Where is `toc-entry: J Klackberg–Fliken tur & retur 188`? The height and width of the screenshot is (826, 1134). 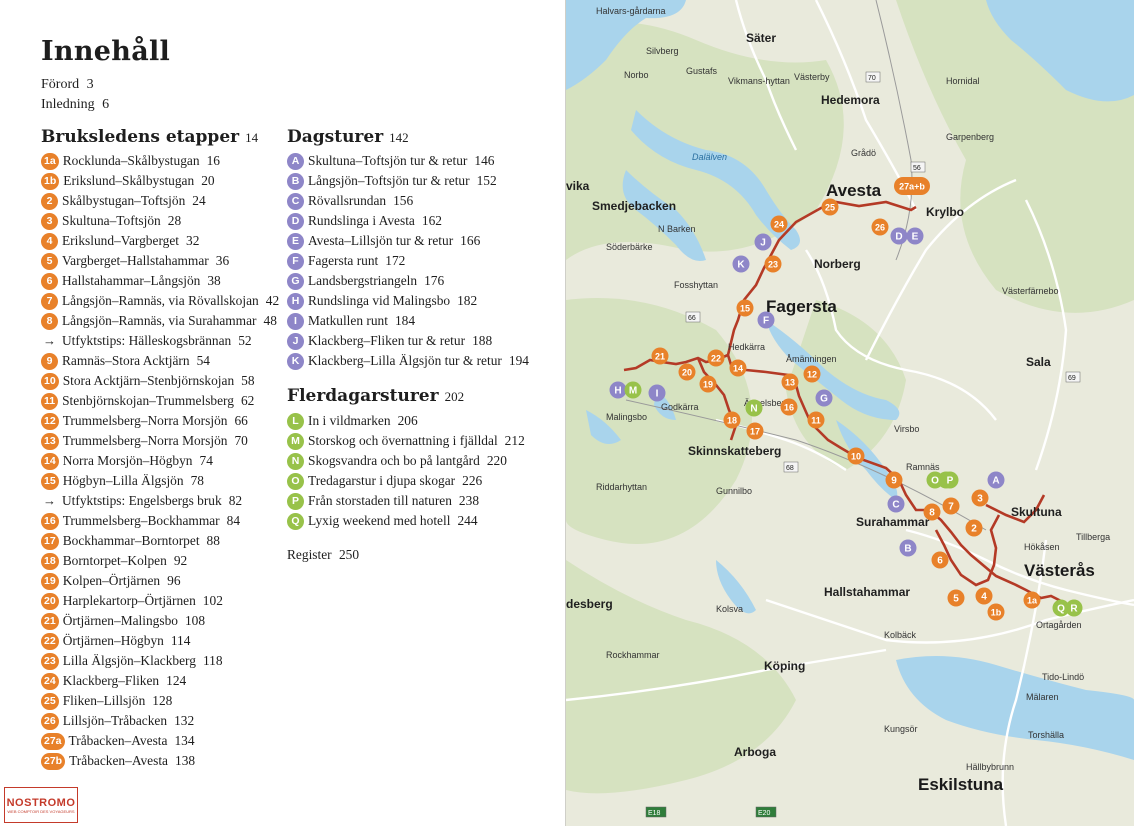
toc-entry: J Klackberg–Fliken tur & retur 188 is located at coordinates (408, 341).